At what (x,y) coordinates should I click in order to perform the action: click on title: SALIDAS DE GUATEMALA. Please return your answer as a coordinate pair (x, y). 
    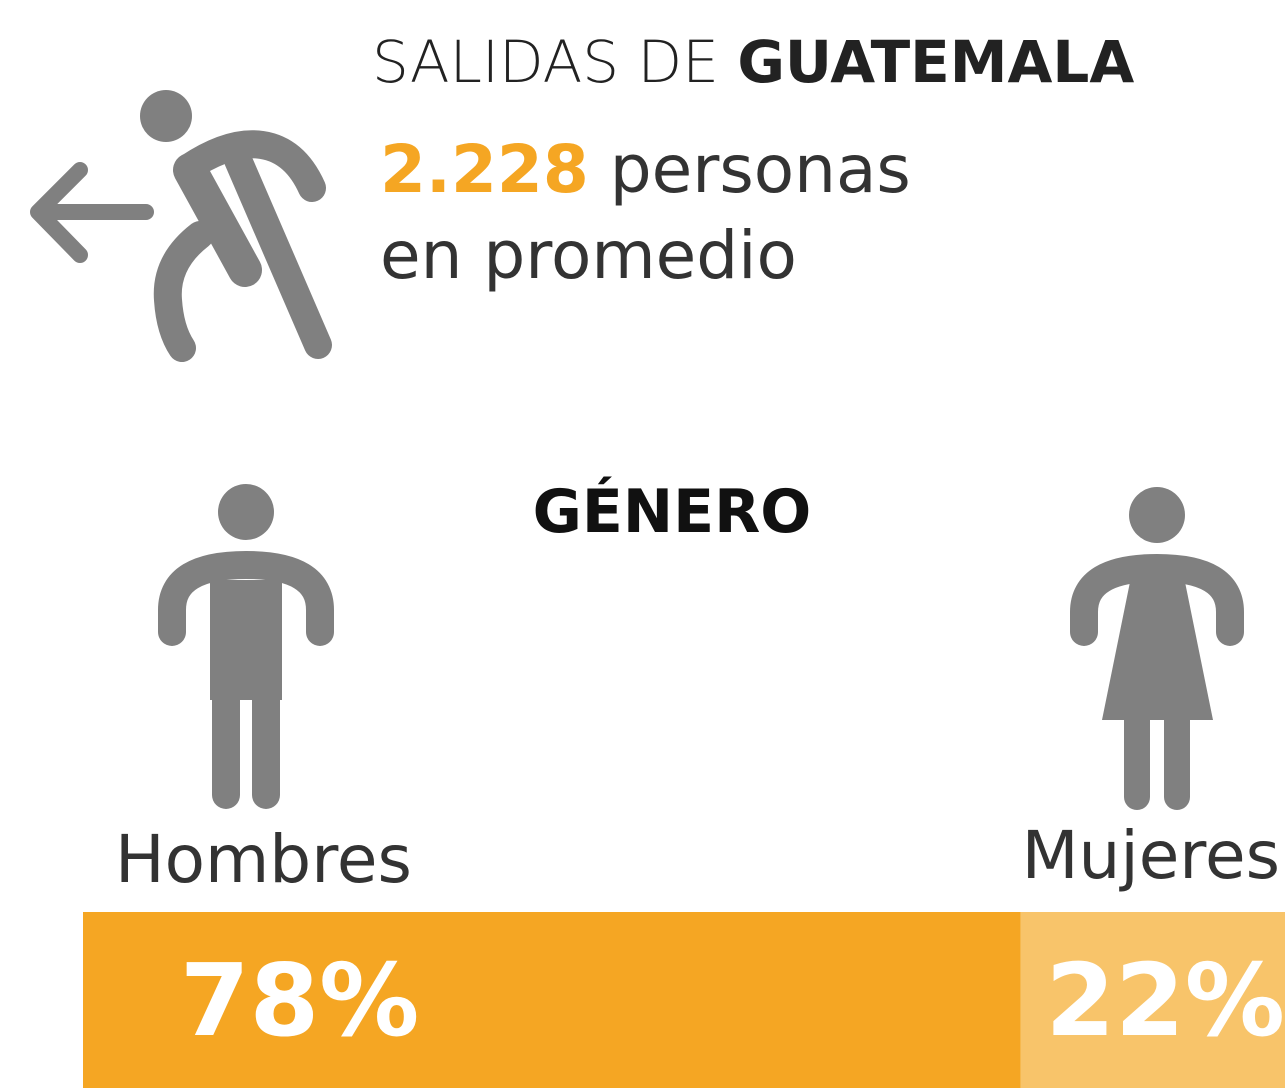
    Looking at the image, I should click on (753, 62).